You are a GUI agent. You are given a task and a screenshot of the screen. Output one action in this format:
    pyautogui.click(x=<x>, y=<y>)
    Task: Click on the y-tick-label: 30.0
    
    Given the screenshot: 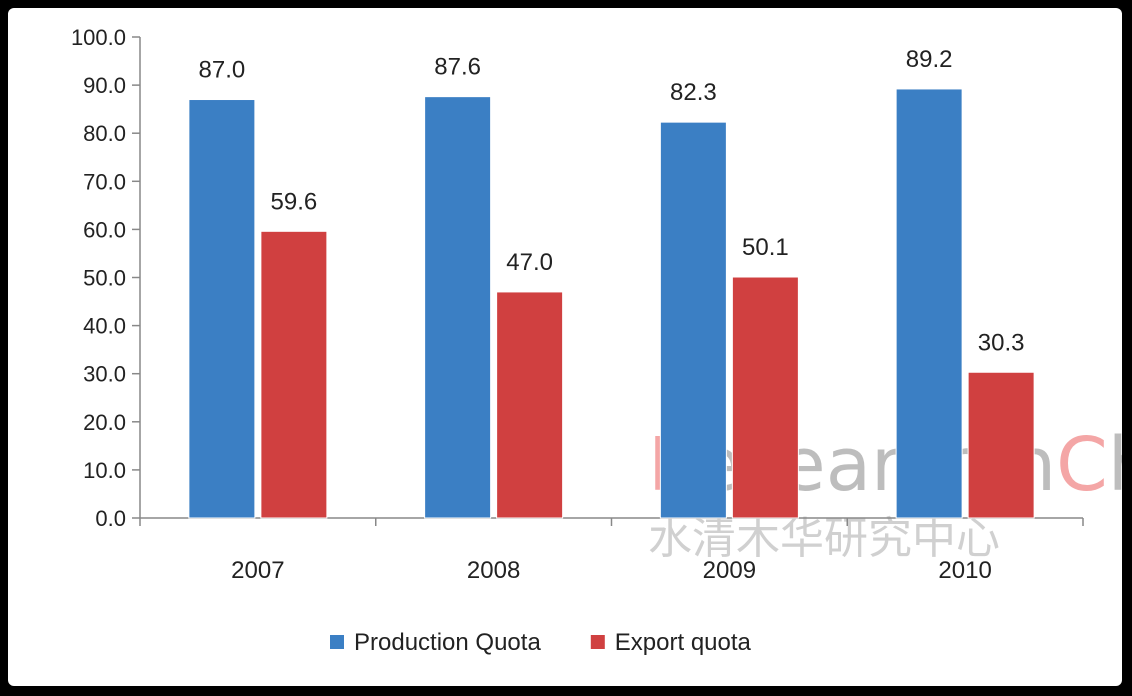 What is the action you would take?
    pyautogui.click(x=104, y=374)
    